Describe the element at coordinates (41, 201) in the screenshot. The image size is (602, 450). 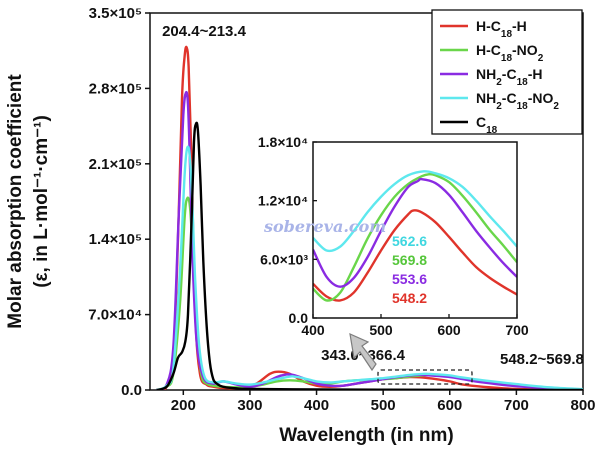
I see `y-axis-title-line2: (ε, in L·mol⁻¹·cm⁻¹)` at that location.